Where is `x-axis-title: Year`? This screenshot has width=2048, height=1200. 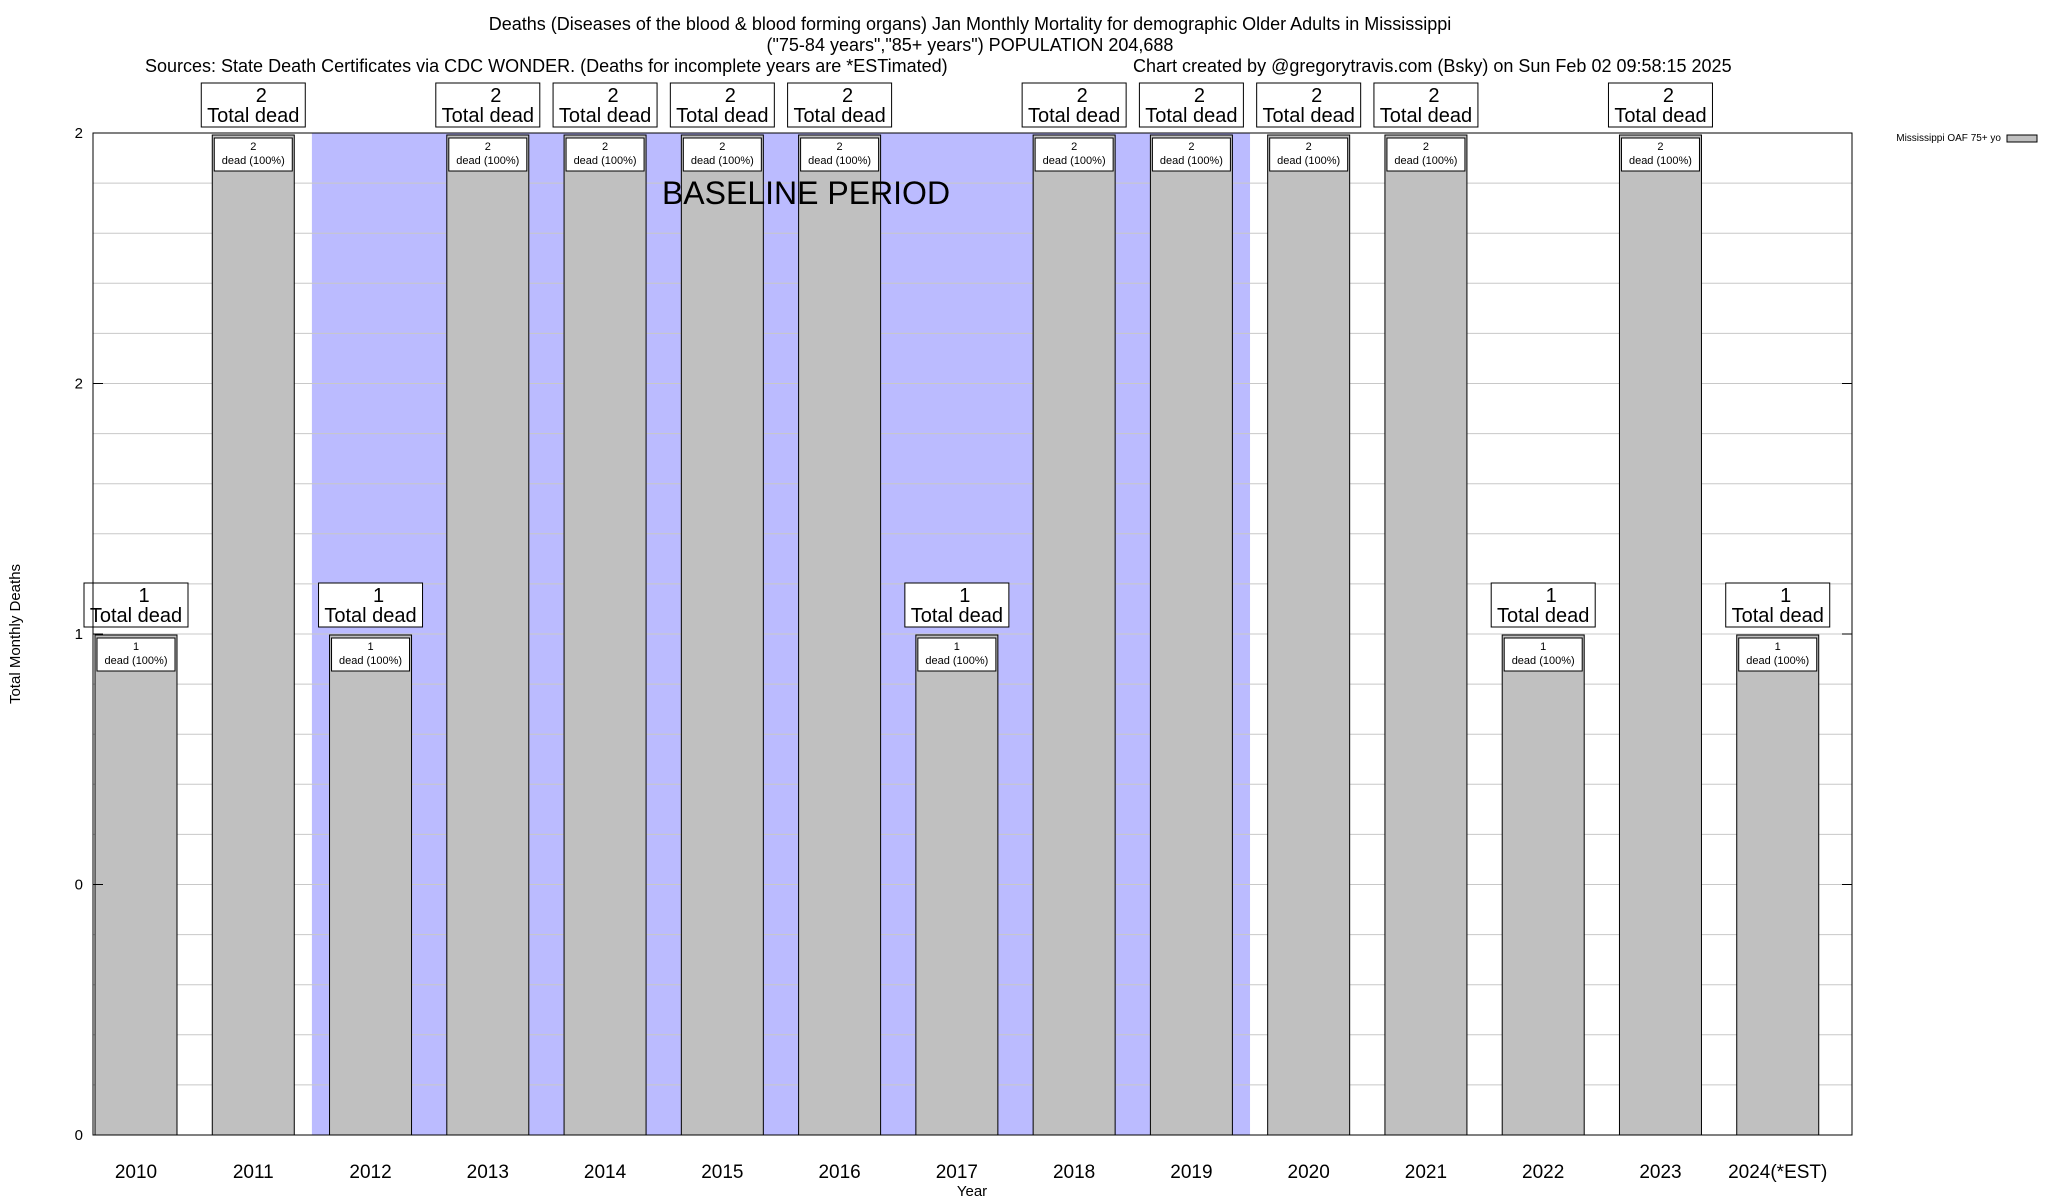
x-axis-title: Year is located at coordinates (972, 1191).